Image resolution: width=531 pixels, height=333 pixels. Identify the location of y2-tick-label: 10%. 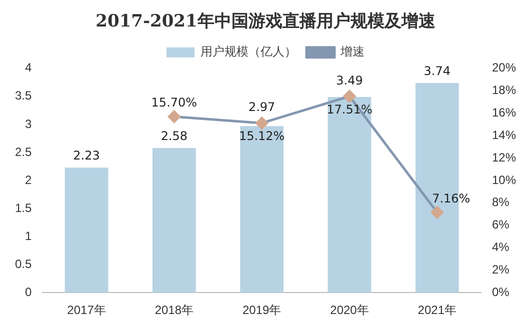
(504, 179).